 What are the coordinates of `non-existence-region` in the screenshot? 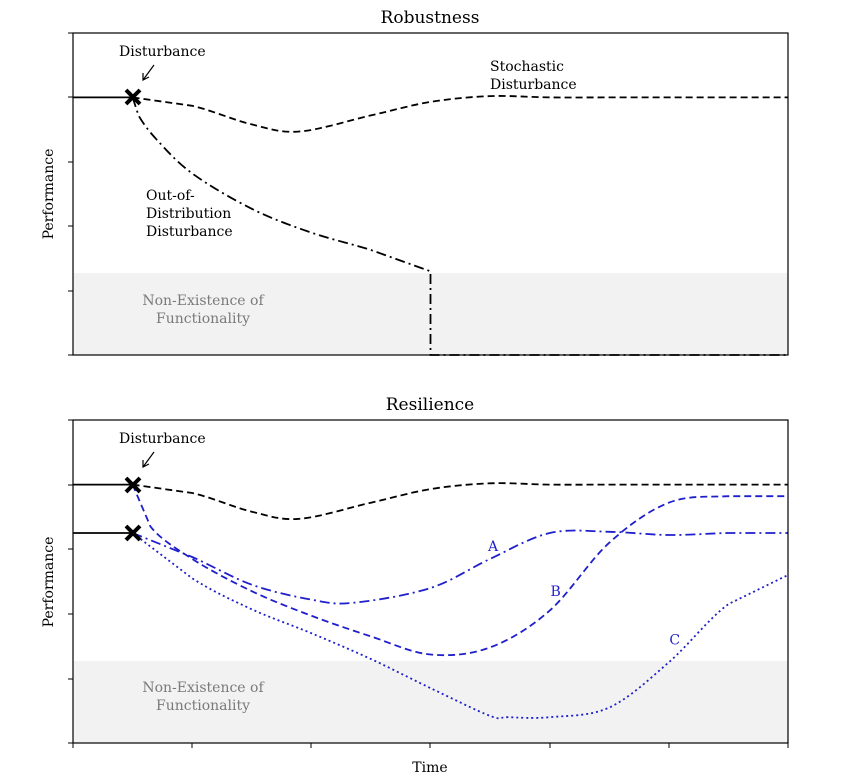 It's located at (430, 702).